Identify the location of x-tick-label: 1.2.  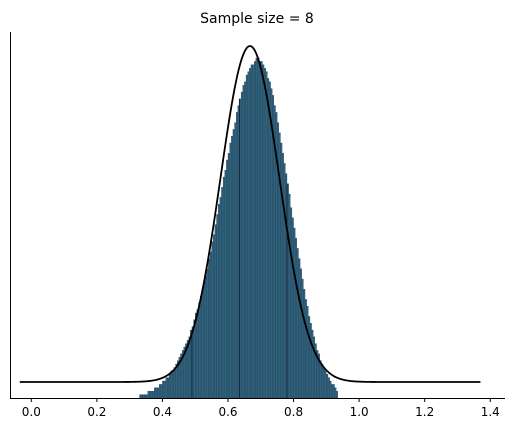
(424, 412).